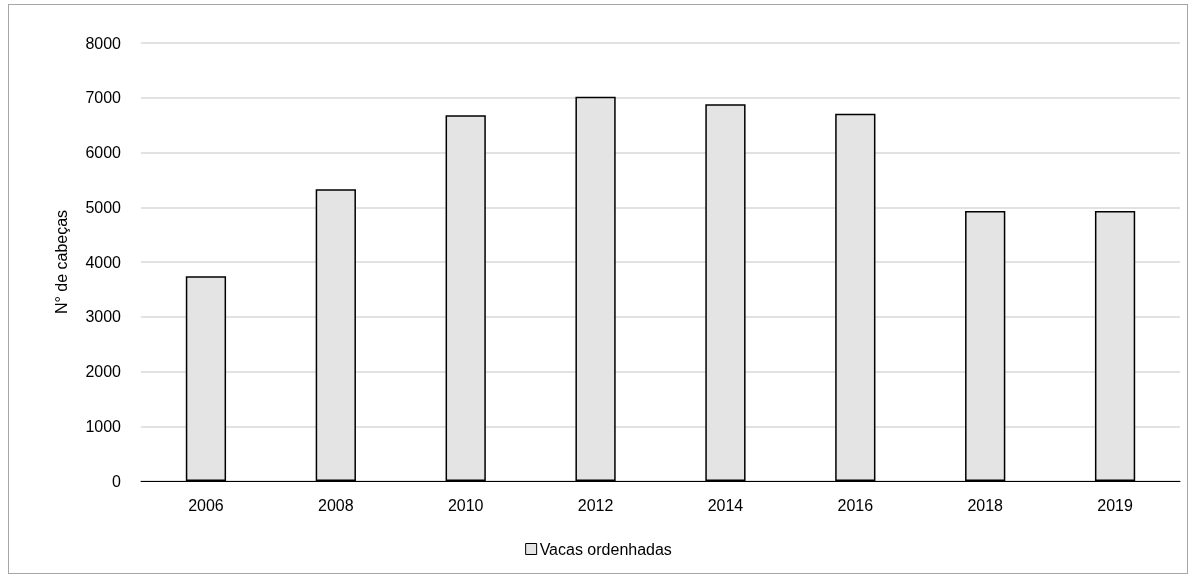 The height and width of the screenshot is (580, 1197). Describe the element at coordinates (985, 505) in the screenshot. I see `x-tick-label: 2018` at that location.